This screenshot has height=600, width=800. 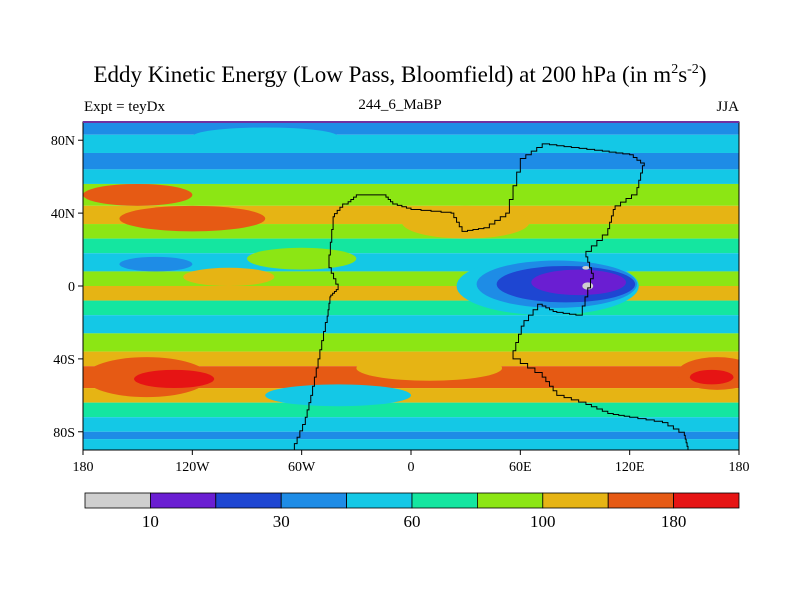 I want to click on season-label: JJA, so click(x=727, y=107).